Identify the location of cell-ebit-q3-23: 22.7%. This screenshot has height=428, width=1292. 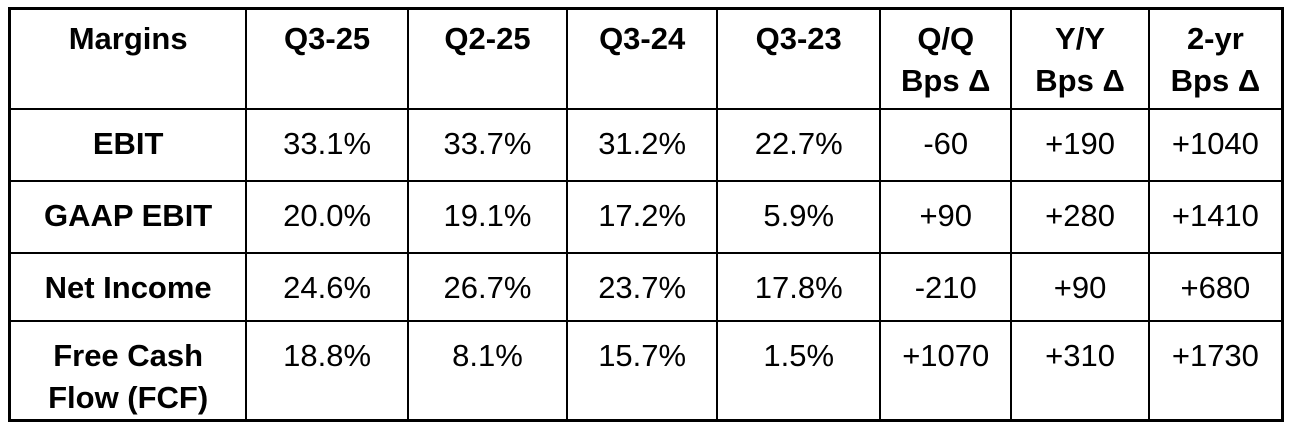
(799, 144).